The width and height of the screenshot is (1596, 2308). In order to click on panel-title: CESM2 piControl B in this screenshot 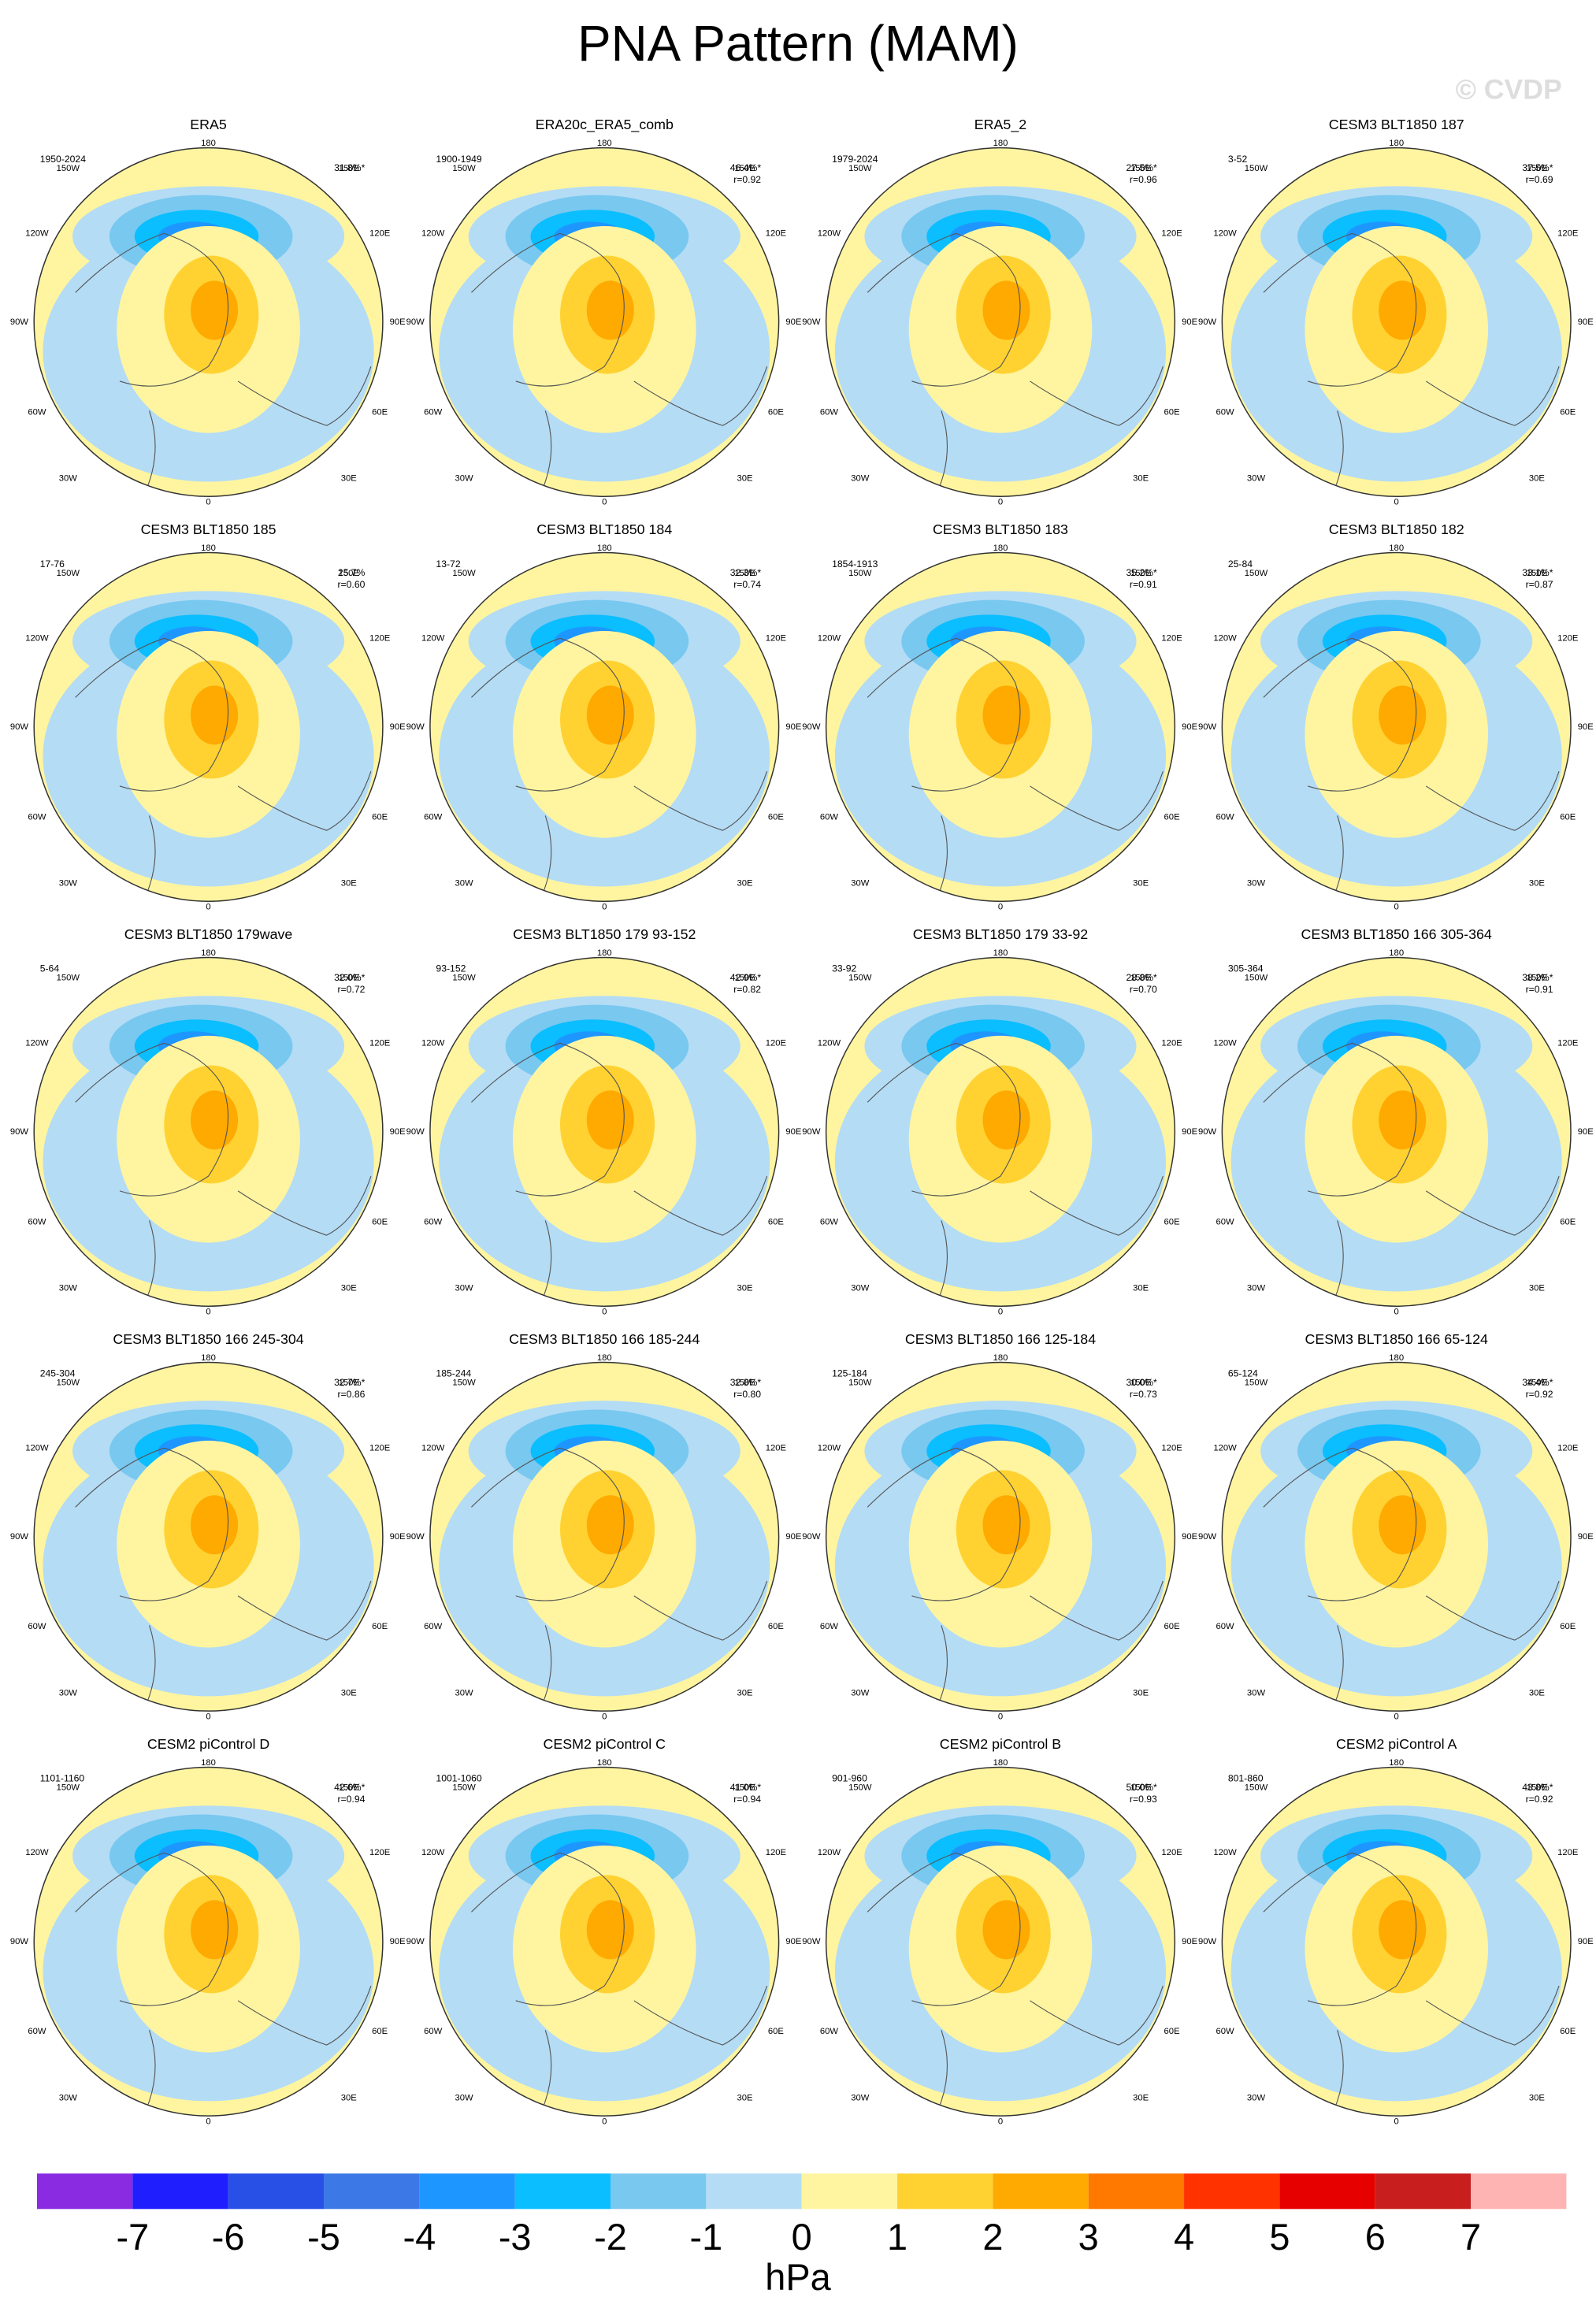, I will do `click(1000, 1744)`.